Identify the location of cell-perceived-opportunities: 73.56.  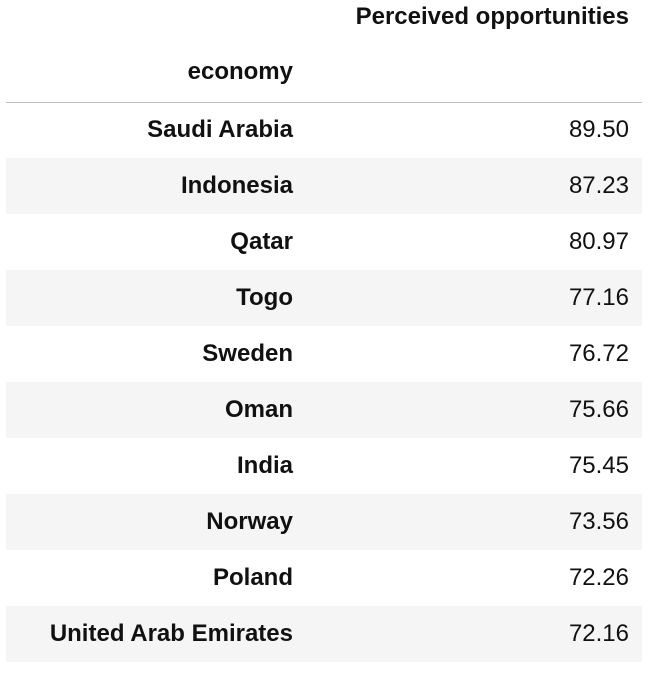
(598, 521).